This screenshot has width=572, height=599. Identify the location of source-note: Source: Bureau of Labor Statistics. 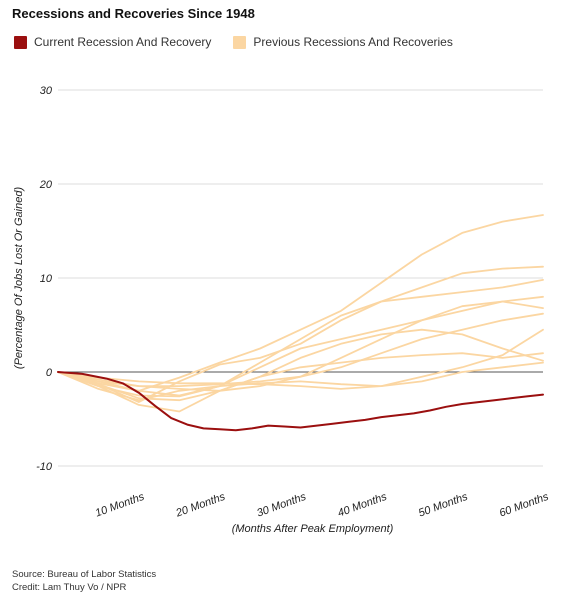
(84, 574).